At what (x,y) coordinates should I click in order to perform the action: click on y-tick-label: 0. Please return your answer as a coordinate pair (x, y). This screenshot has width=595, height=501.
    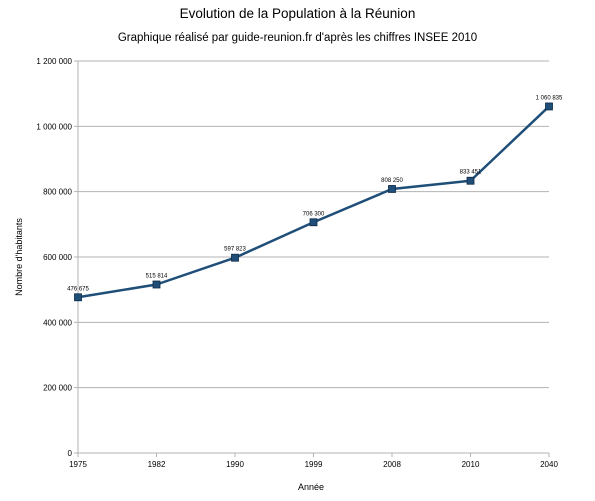
    Looking at the image, I should click on (70, 453).